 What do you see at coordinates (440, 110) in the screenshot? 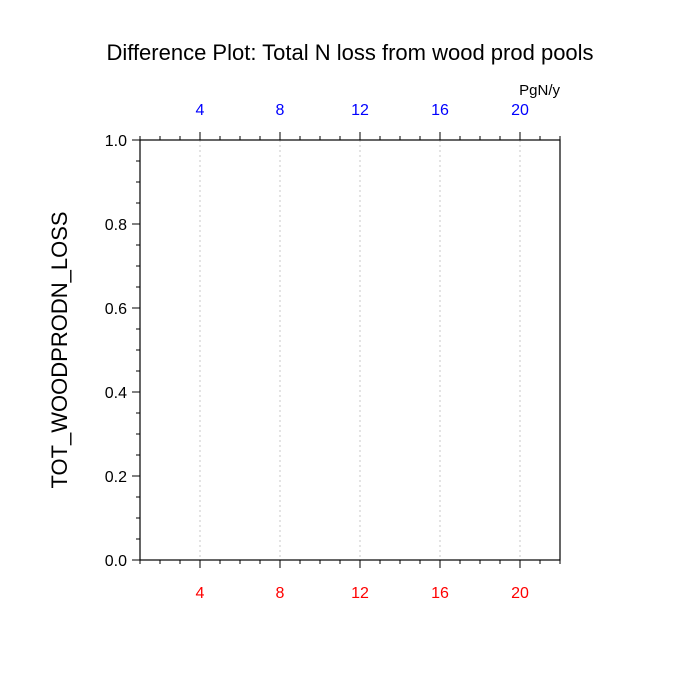
I see `x-tick-label-top: 16` at bounding box center [440, 110].